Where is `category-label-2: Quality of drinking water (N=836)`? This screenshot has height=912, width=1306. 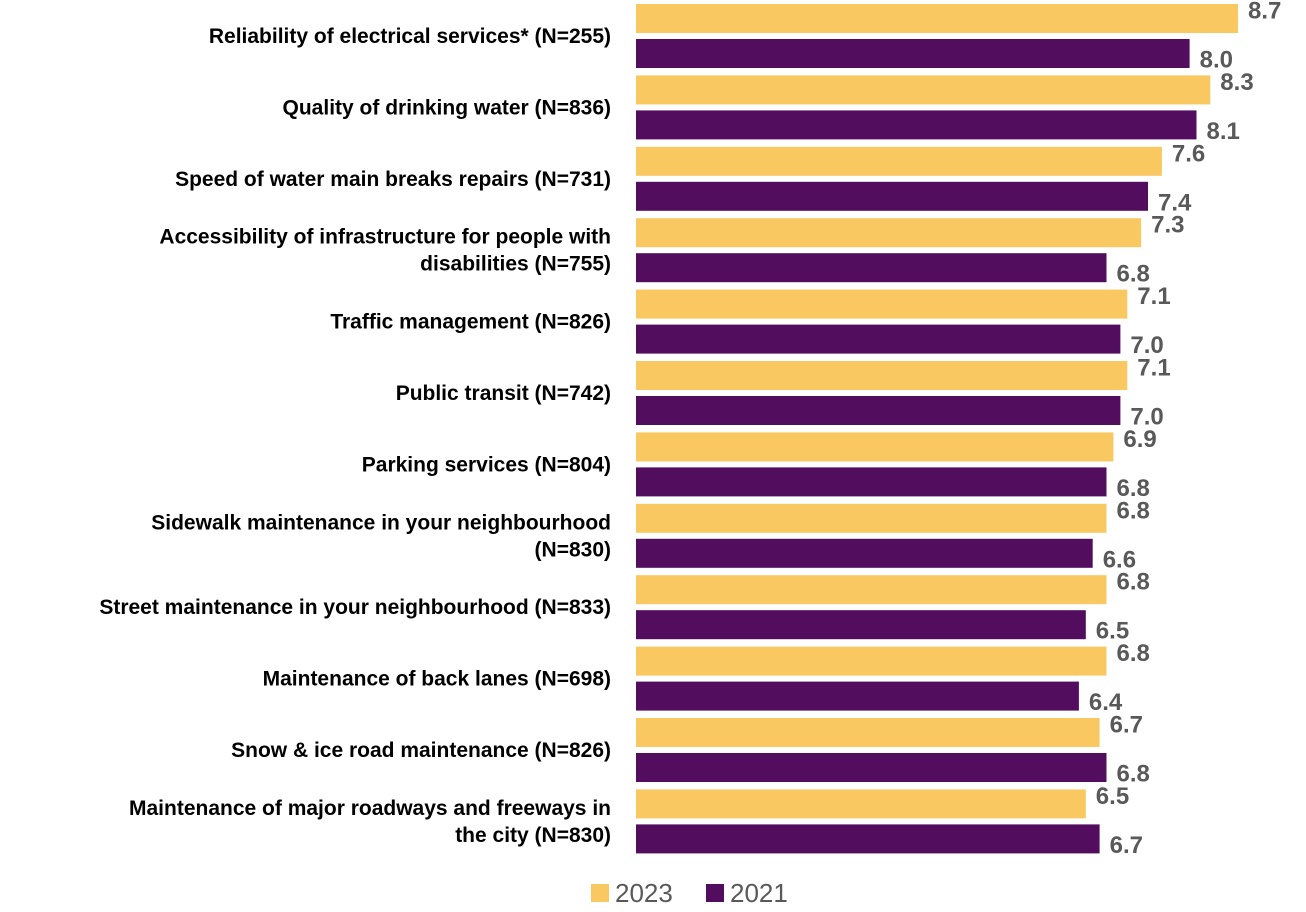
category-label-2: Quality of drinking water (N=836) is located at coordinates (447, 107).